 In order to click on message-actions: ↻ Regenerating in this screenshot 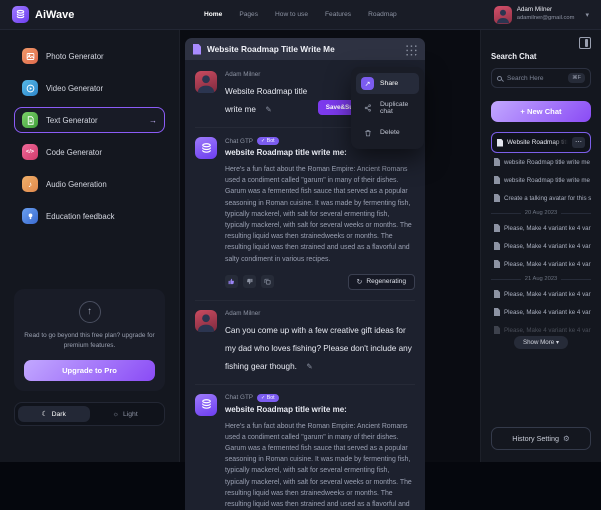, I will do `click(320, 281)`.